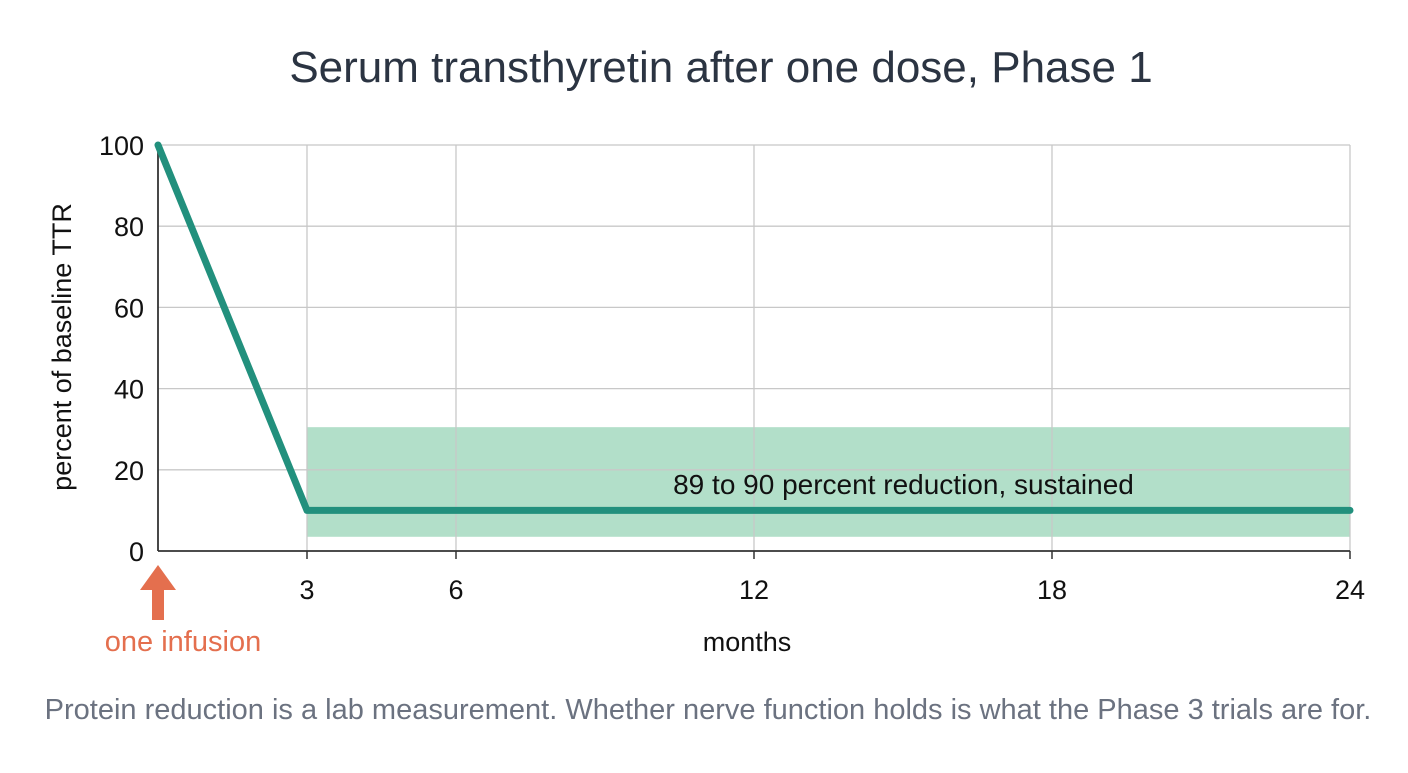  Describe the element at coordinates (121, 146) in the screenshot. I see `y-tick-label: 100` at that location.